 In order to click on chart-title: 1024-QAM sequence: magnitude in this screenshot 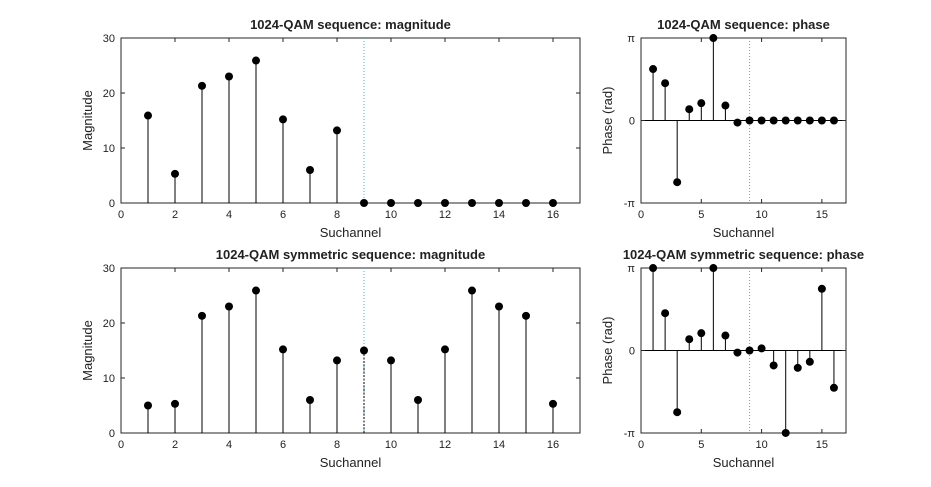, I will do `click(350, 24)`.